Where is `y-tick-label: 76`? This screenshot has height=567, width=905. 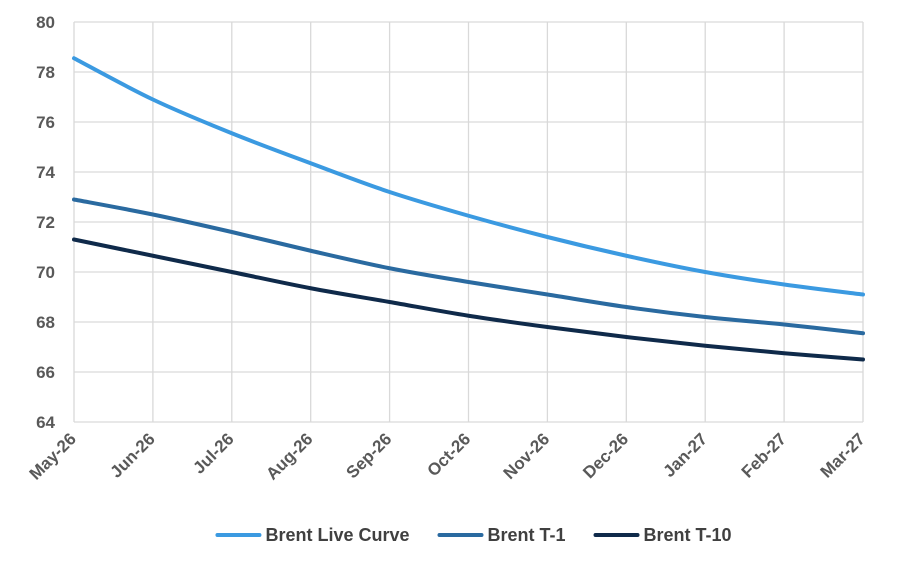
y-tick-label: 76 is located at coordinates (45, 122).